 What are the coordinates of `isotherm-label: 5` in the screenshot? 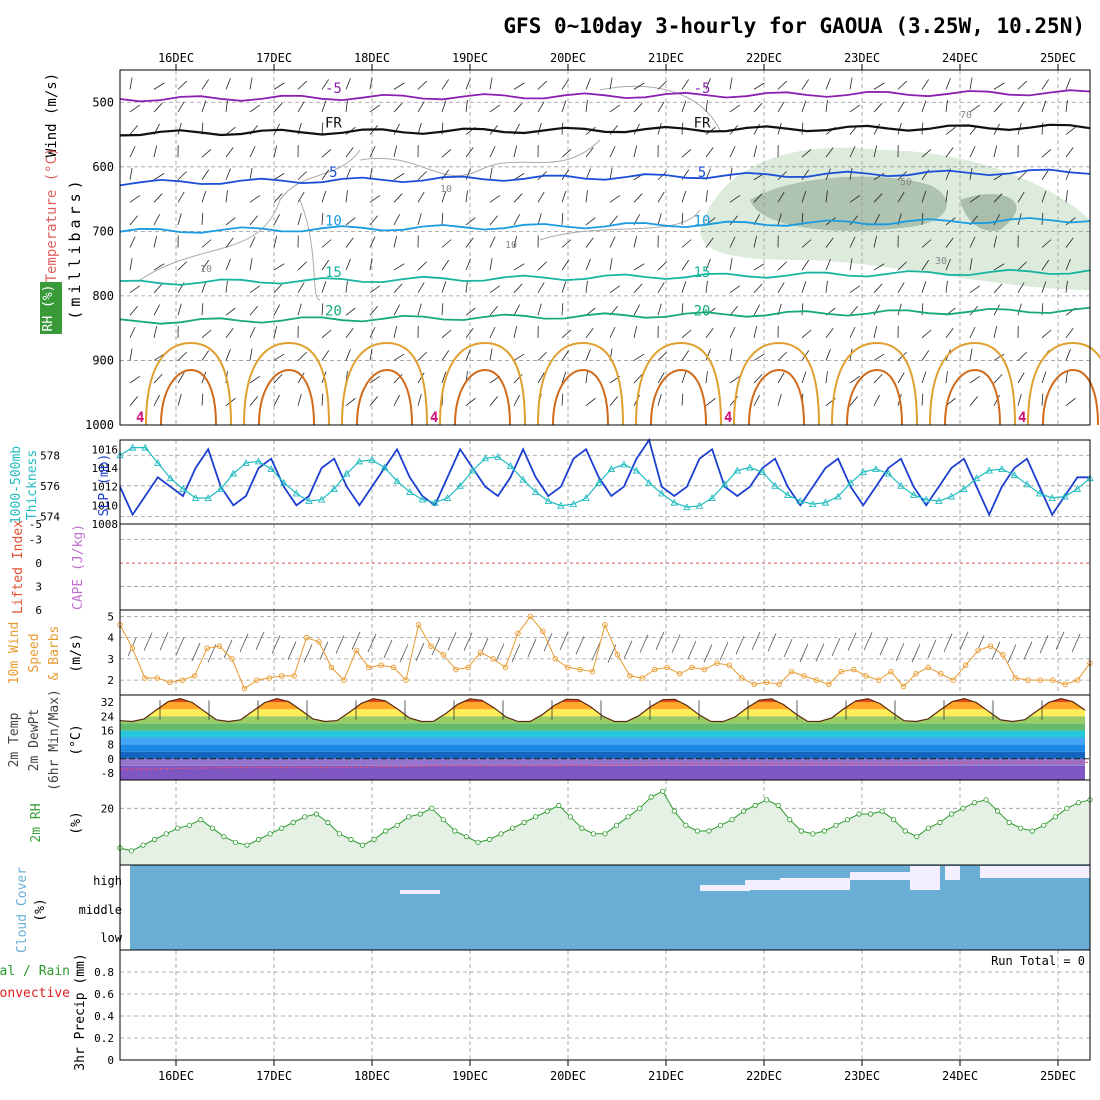 It's located at (333, 173).